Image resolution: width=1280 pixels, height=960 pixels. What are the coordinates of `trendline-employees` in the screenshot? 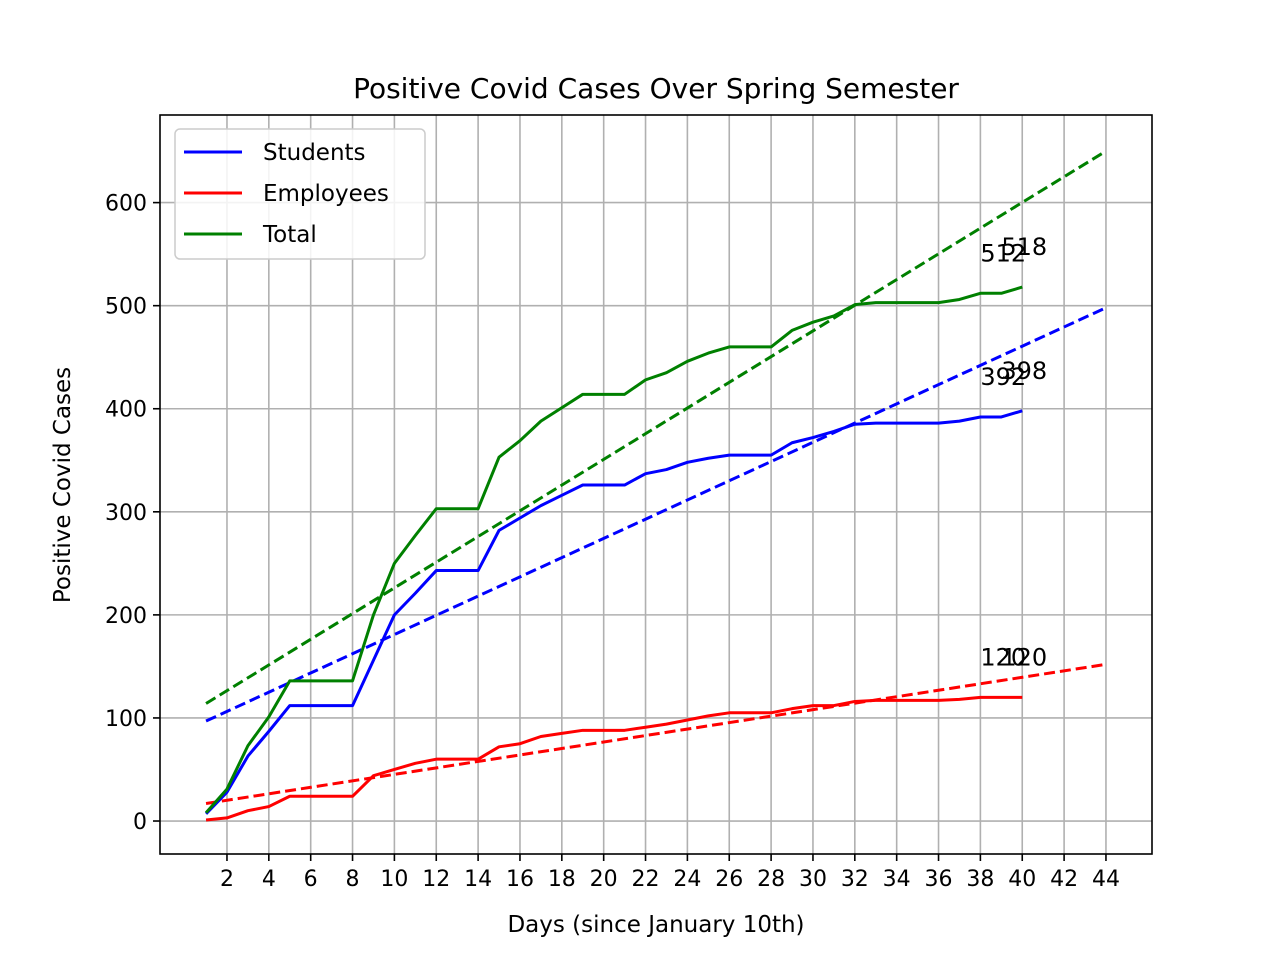 It's located at (656, 733).